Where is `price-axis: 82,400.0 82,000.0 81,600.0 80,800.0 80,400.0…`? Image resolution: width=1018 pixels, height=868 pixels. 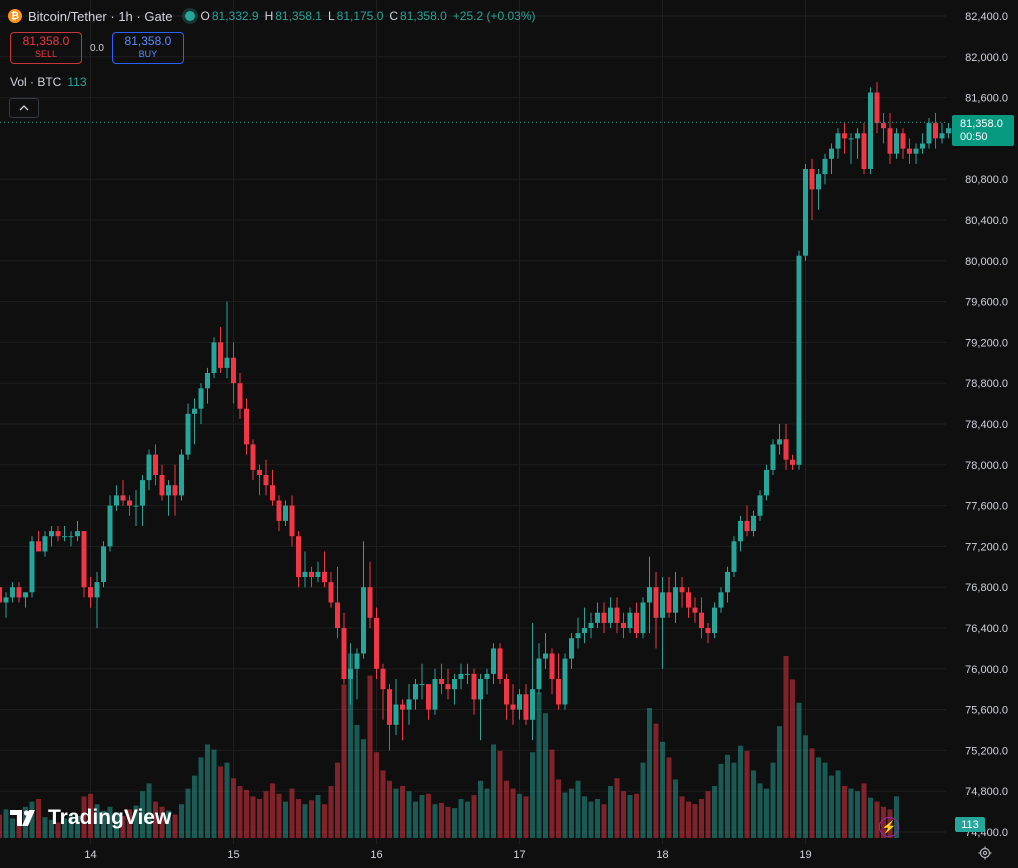 price-axis: 82,400.0 82,000.0 81,600.0 80,800.0 80,400.0… is located at coordinates (986, 425).